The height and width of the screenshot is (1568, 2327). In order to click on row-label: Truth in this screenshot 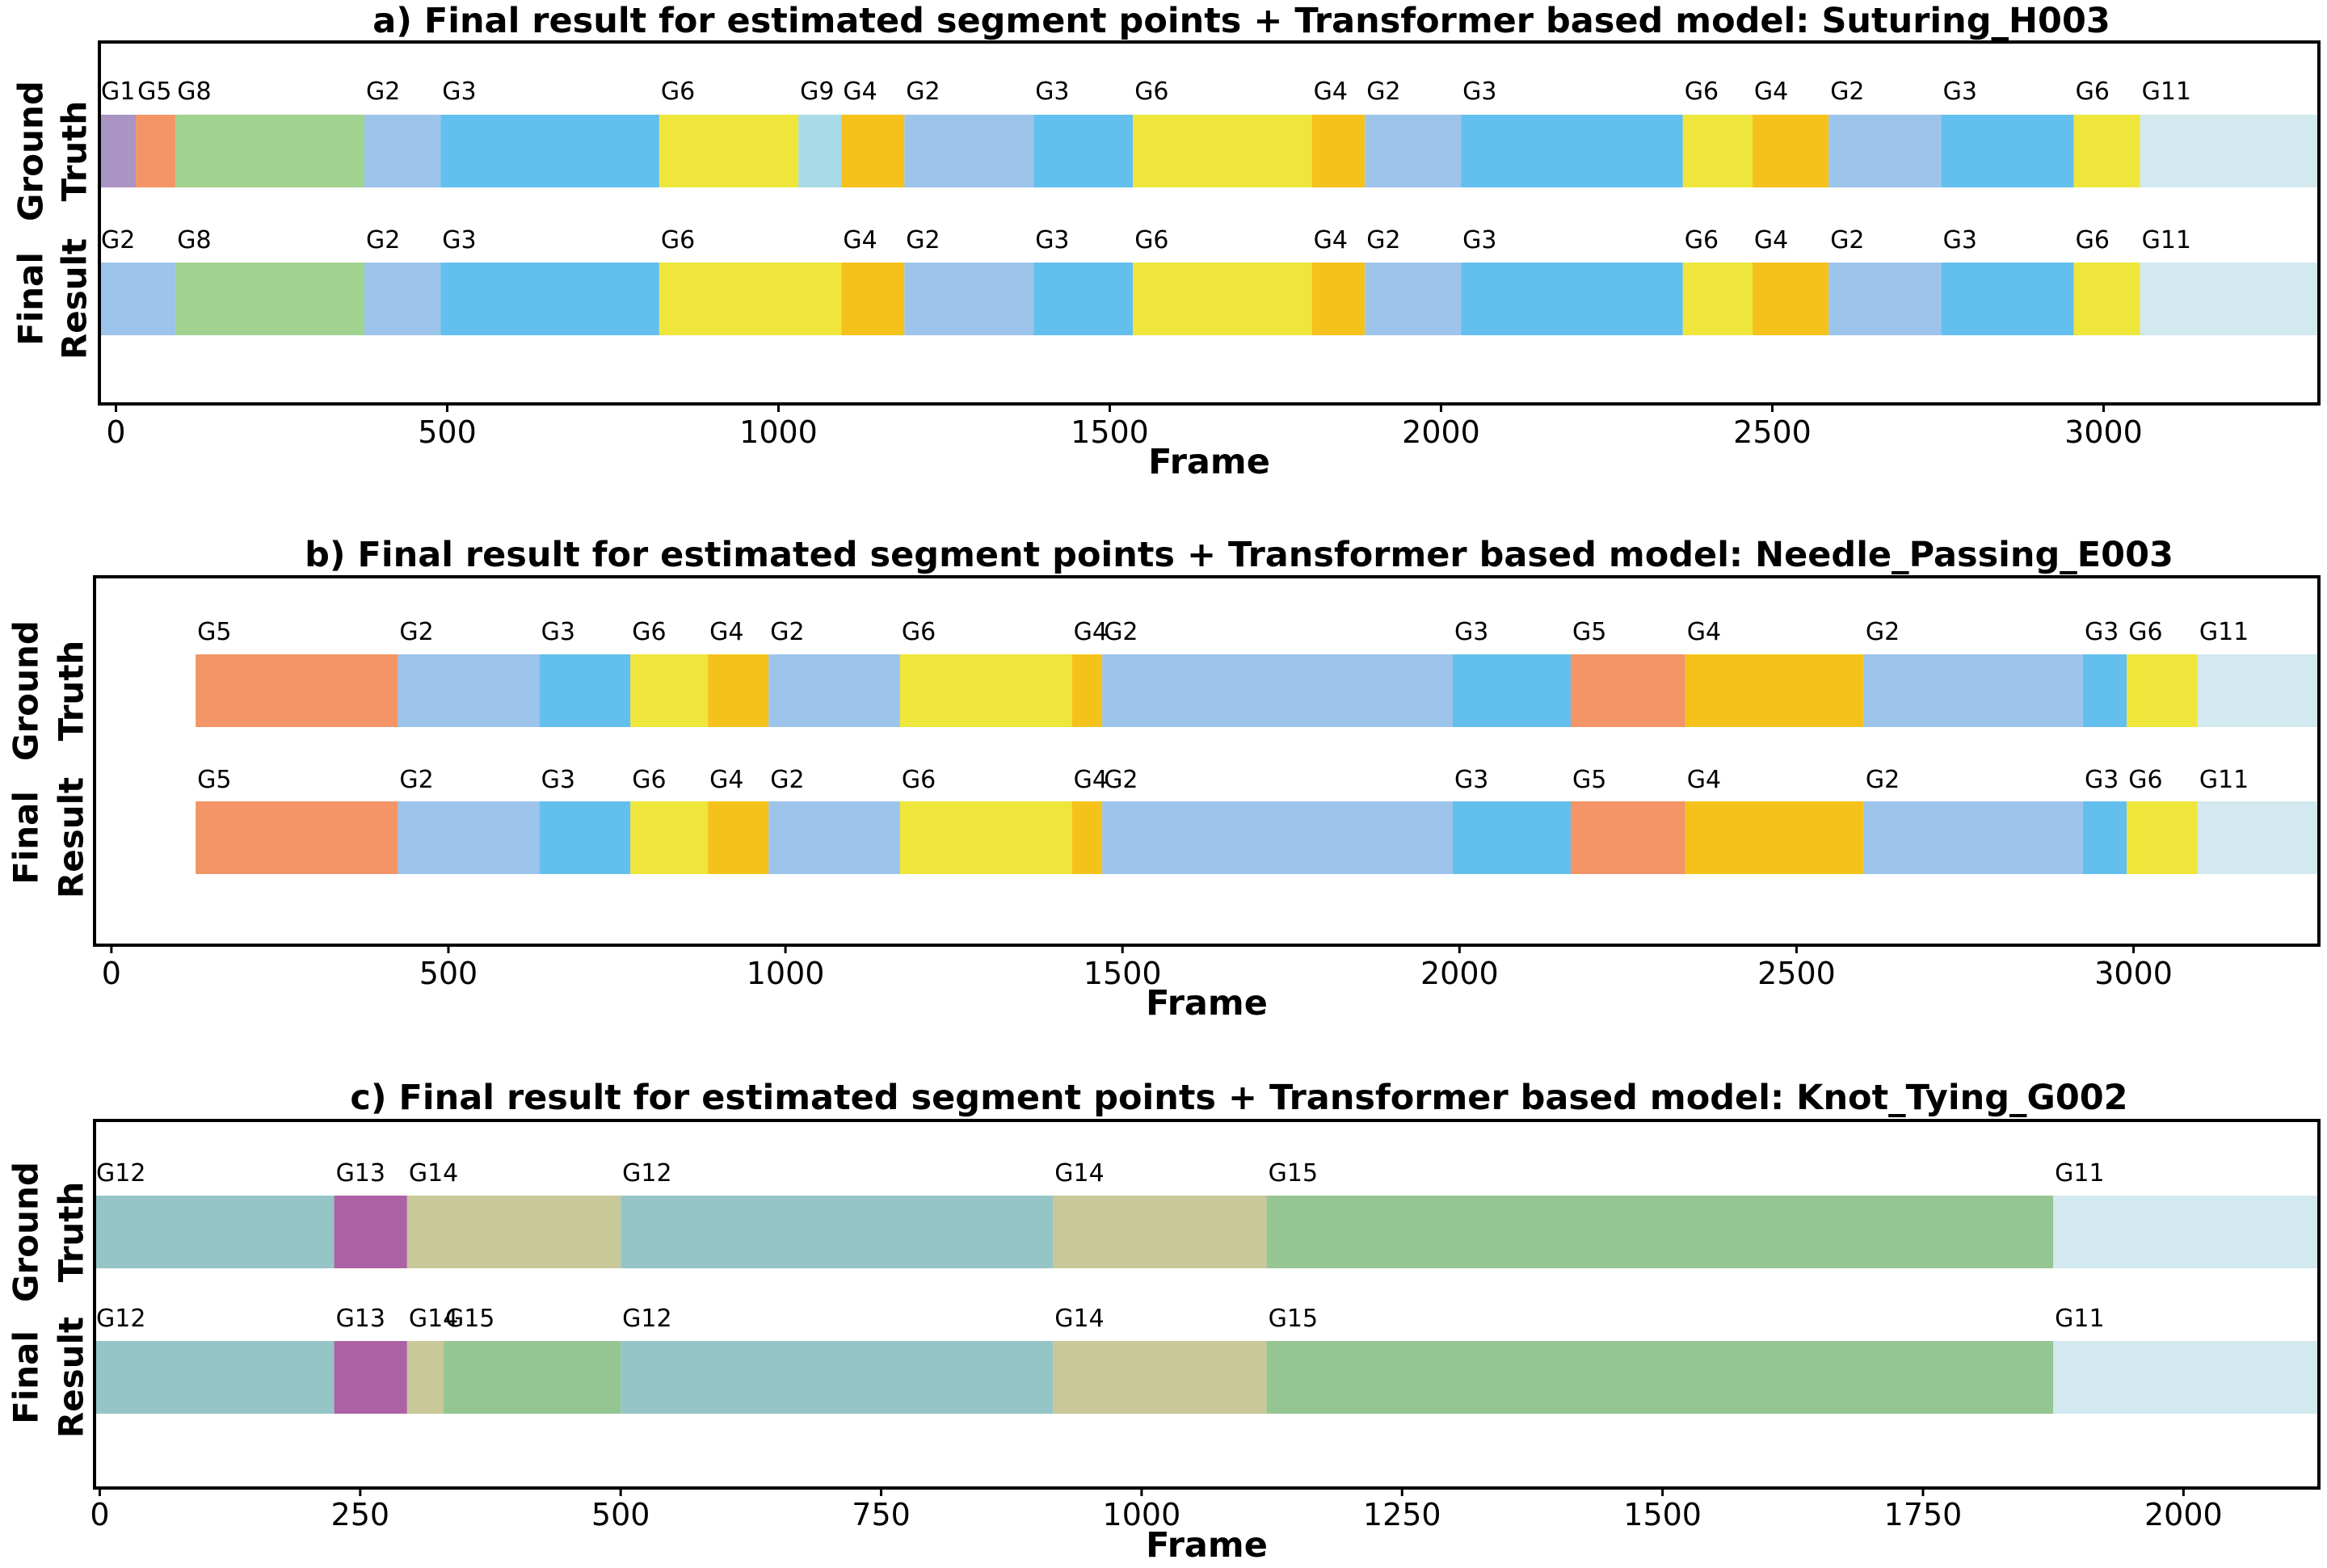, I will do `click(71, 1232)`.